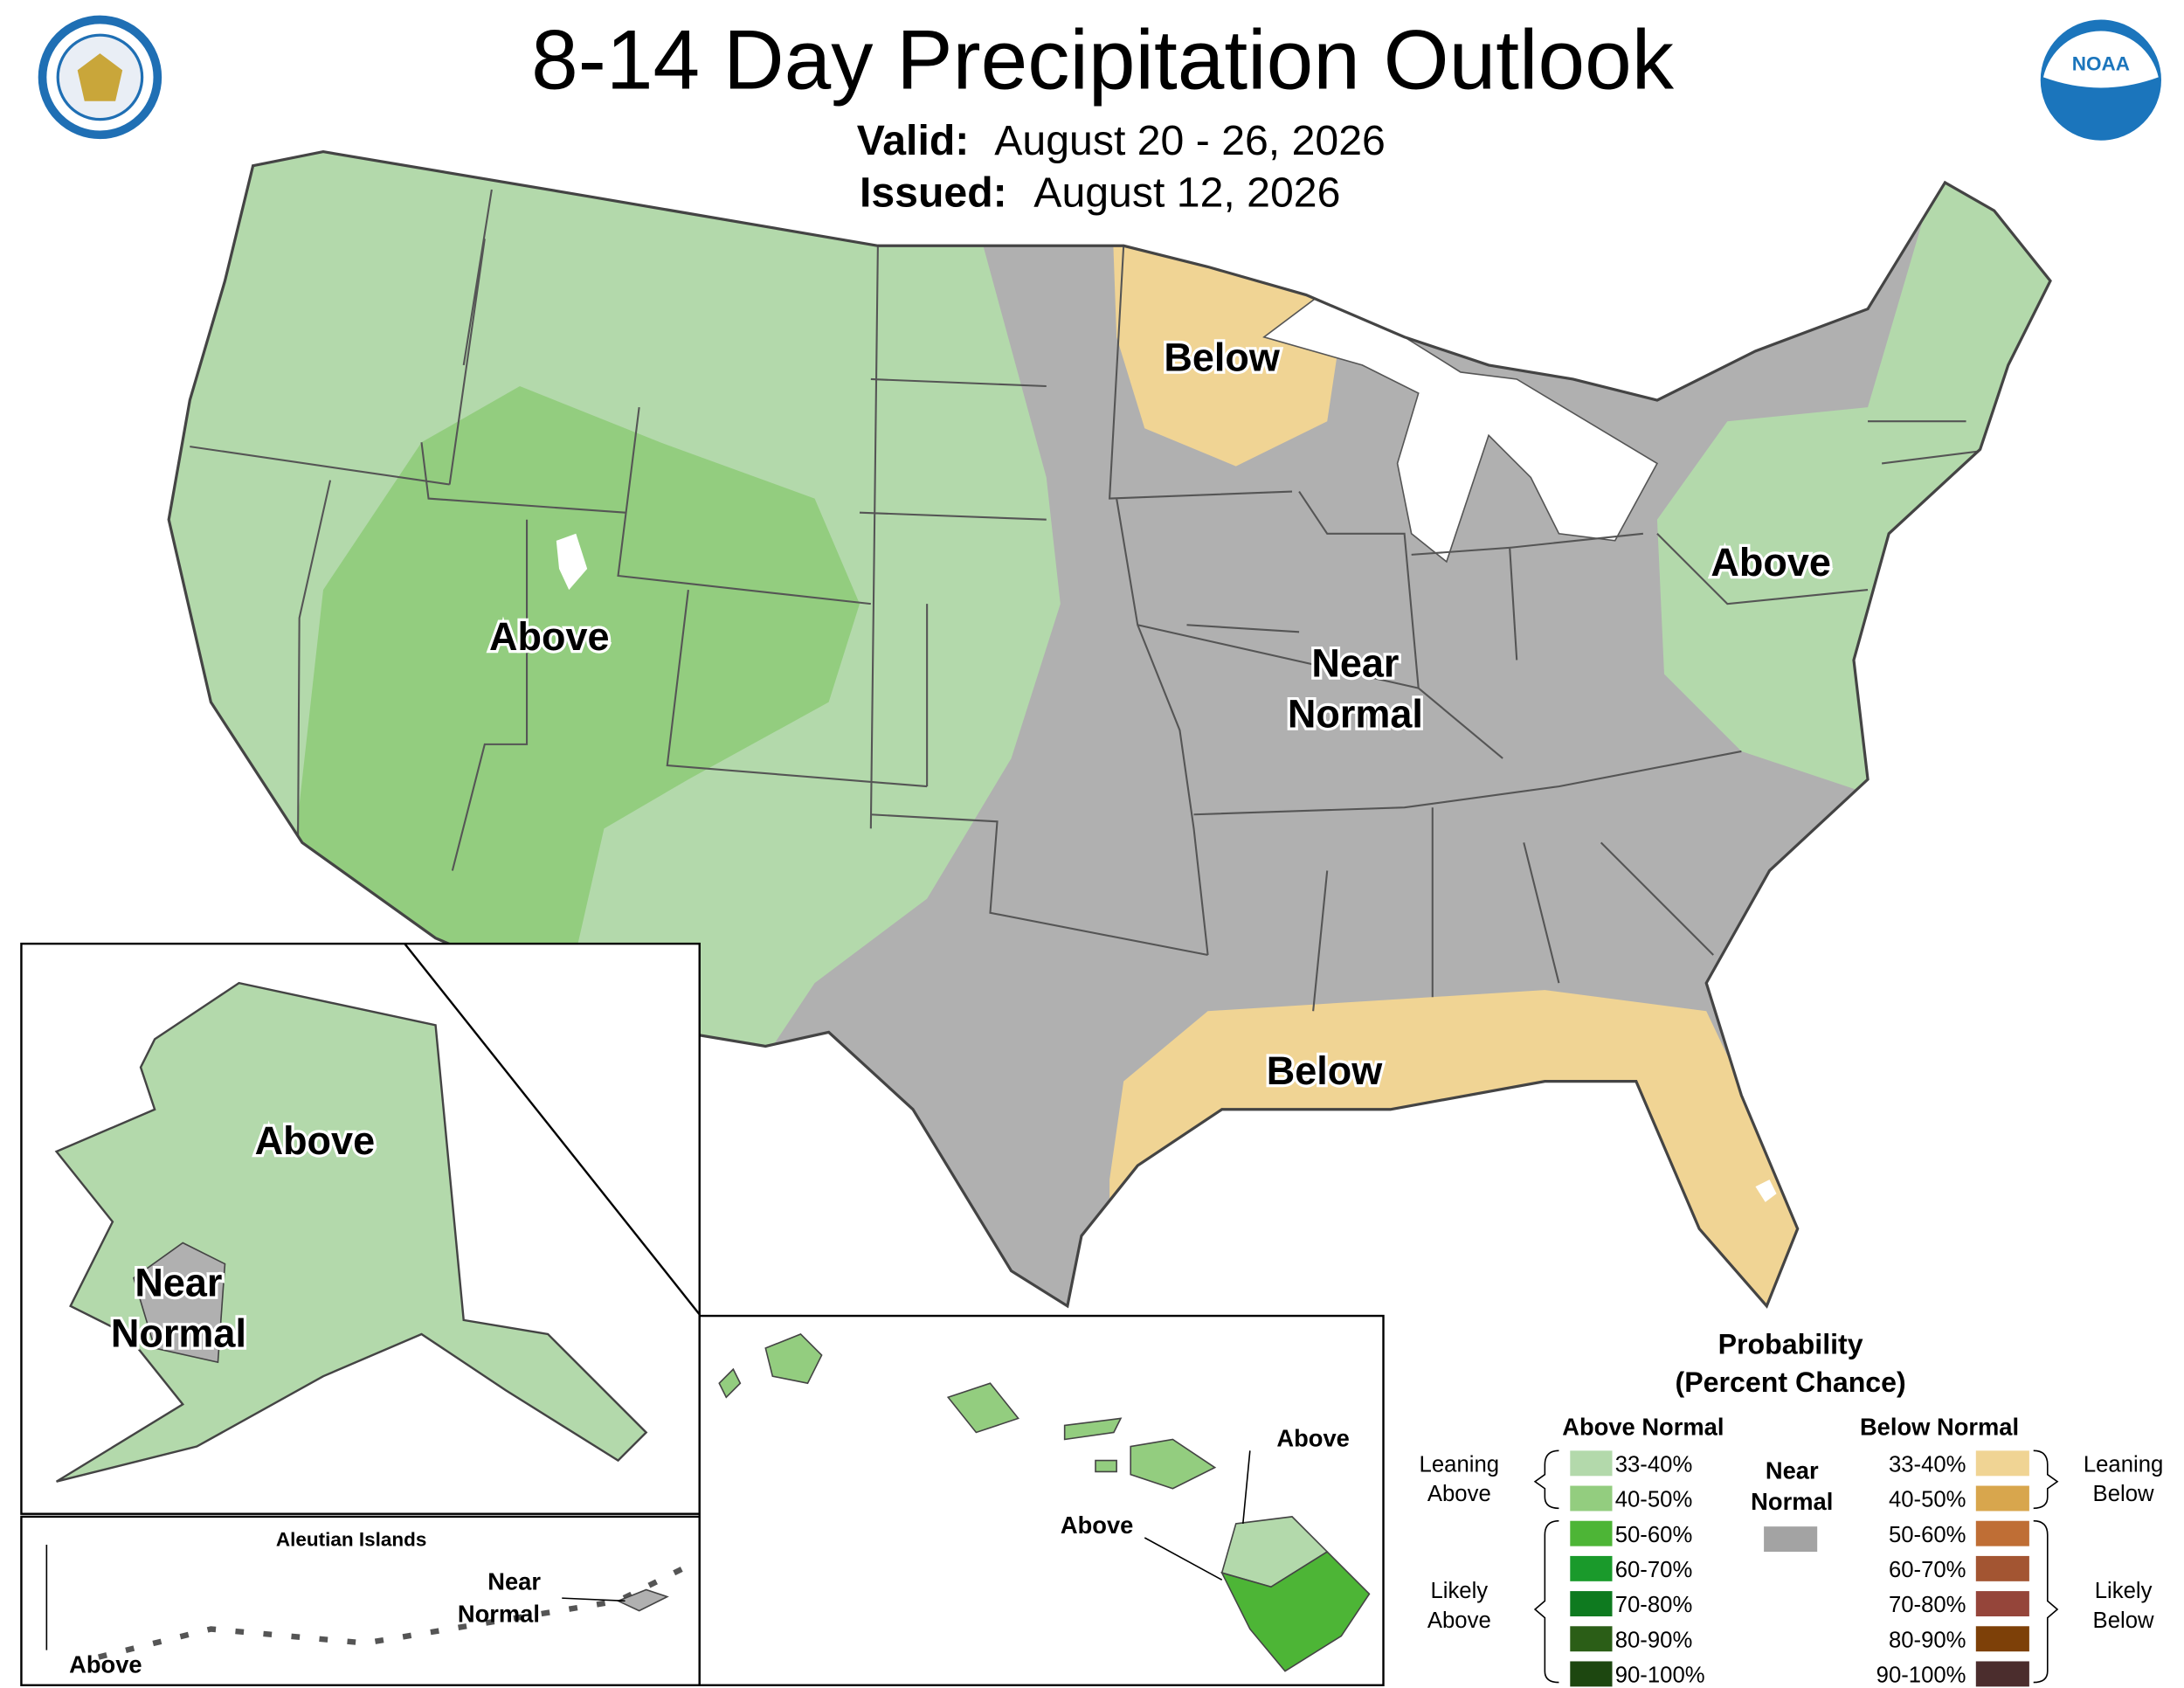 This screenshot has height=1688, width=2184. I want to click on aleutian-inset, so click(360, 1600).